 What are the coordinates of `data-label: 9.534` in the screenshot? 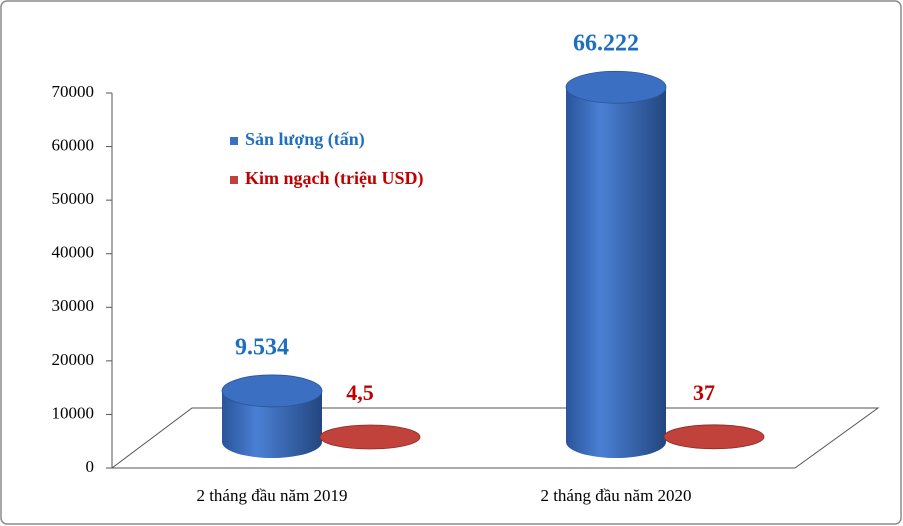 It's located at (262, 347).